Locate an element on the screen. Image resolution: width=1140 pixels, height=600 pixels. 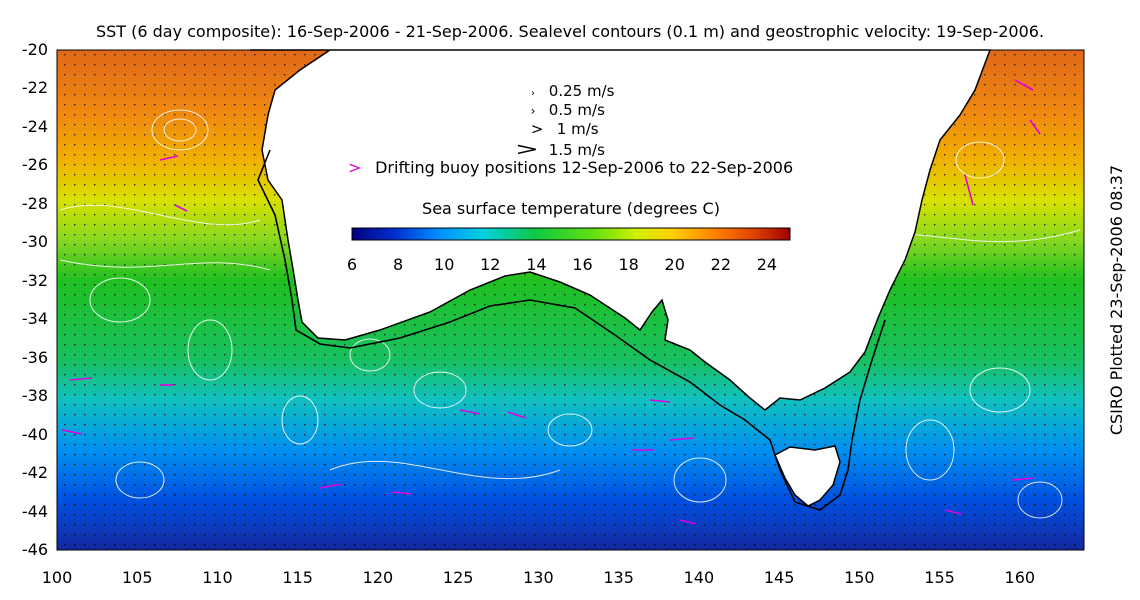
vector-legend-05: › 0.5 m/s is located at coordinates (563, 110).